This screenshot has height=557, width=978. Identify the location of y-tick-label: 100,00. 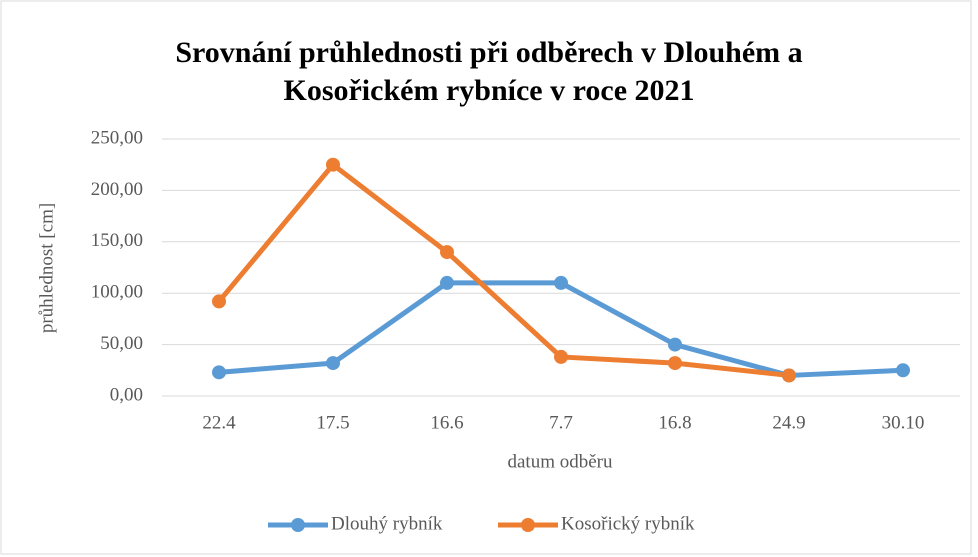
(117, 292).